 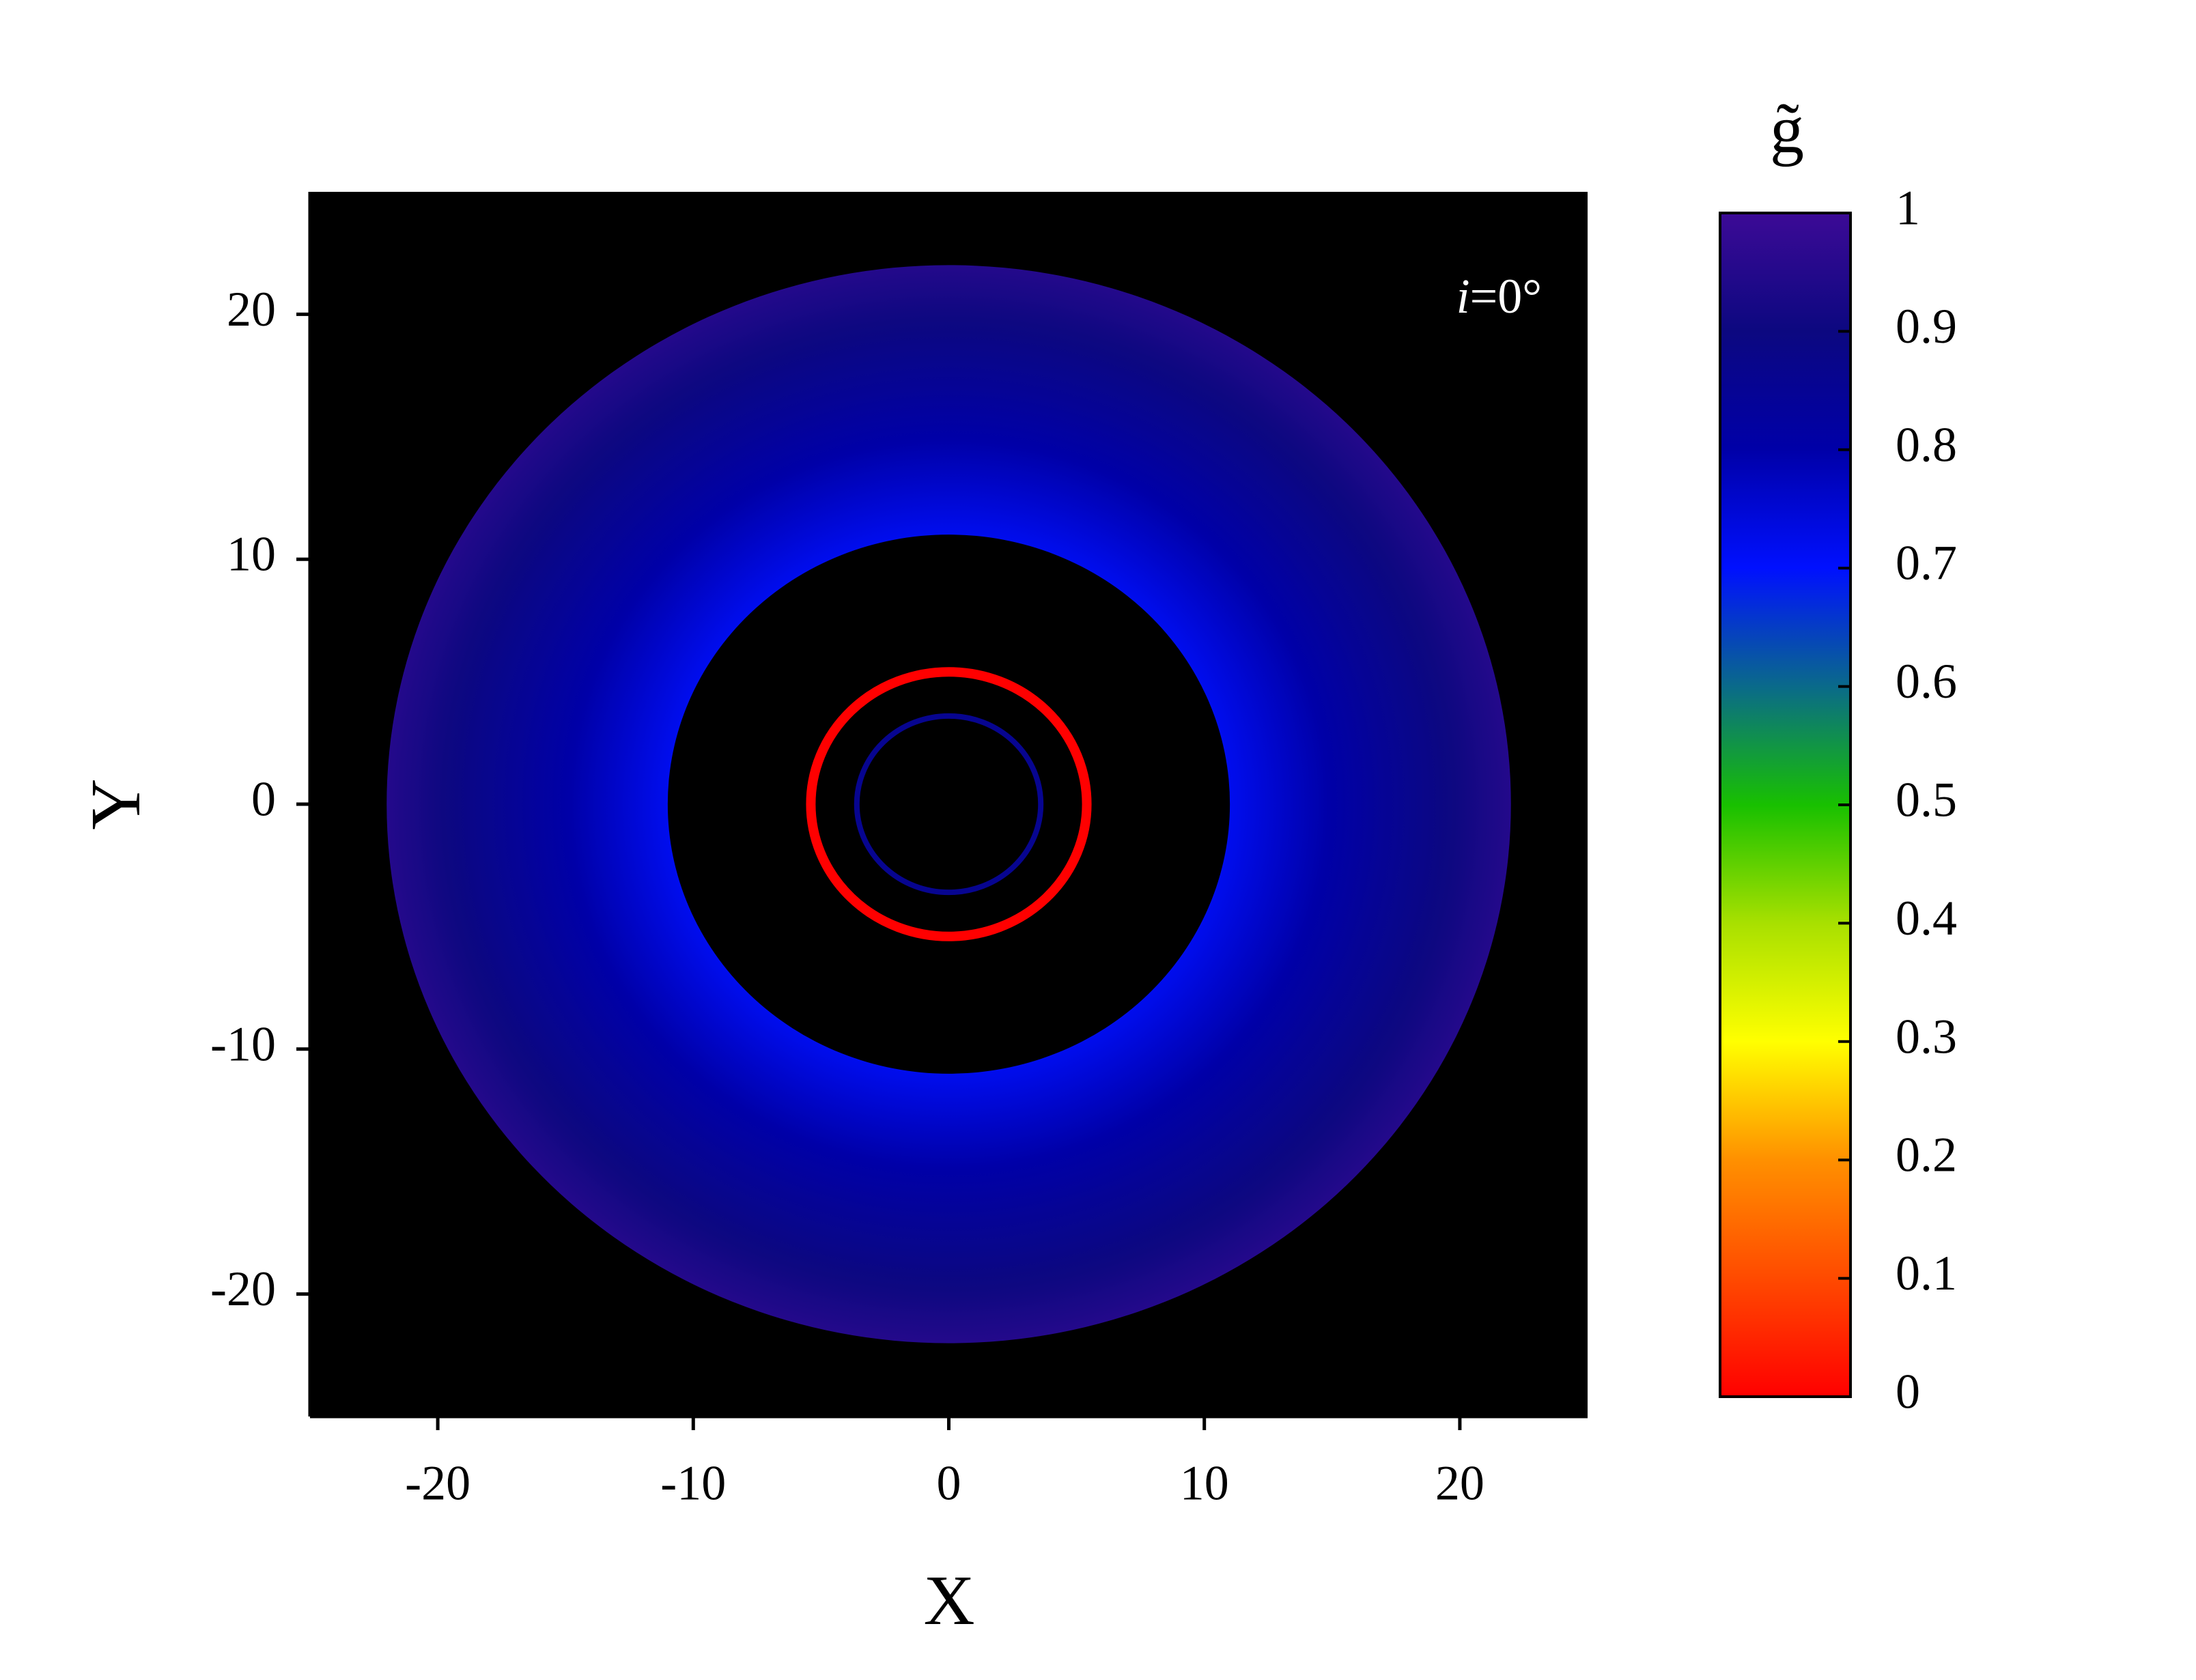 I want to click on colorbar-label: g̃, so click(x=1787, y=129).